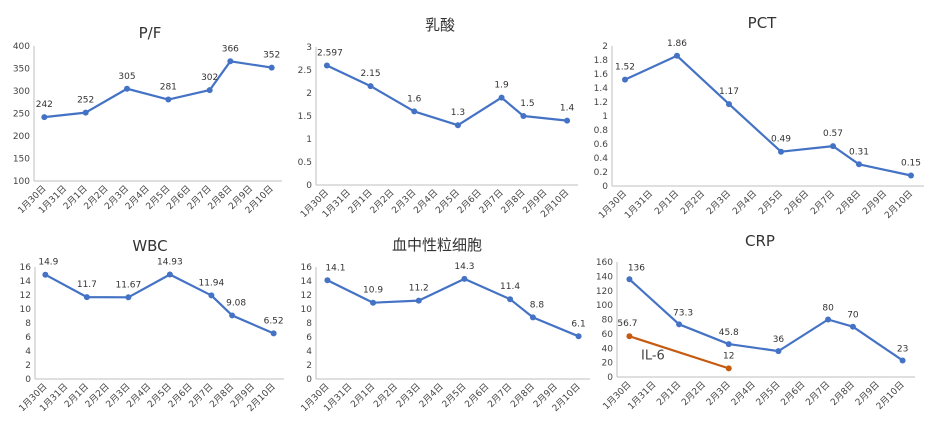 The image size is (936, 429). Describe the element at coordinates (601, 61) in the screenshot. I see `y-tick-label: 1.8` at that location.